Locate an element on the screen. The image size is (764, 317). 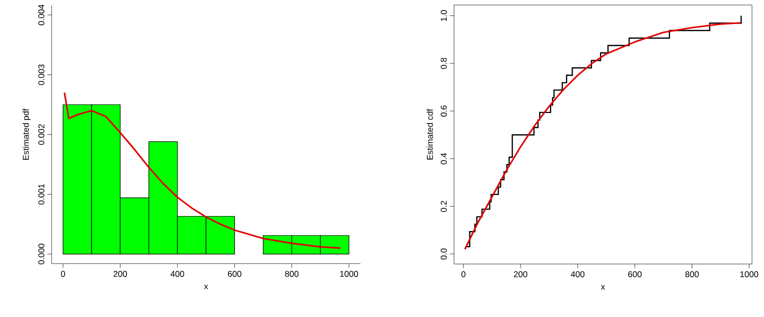
y-tick-label: 0.000 is located at coordinates (41, 254).